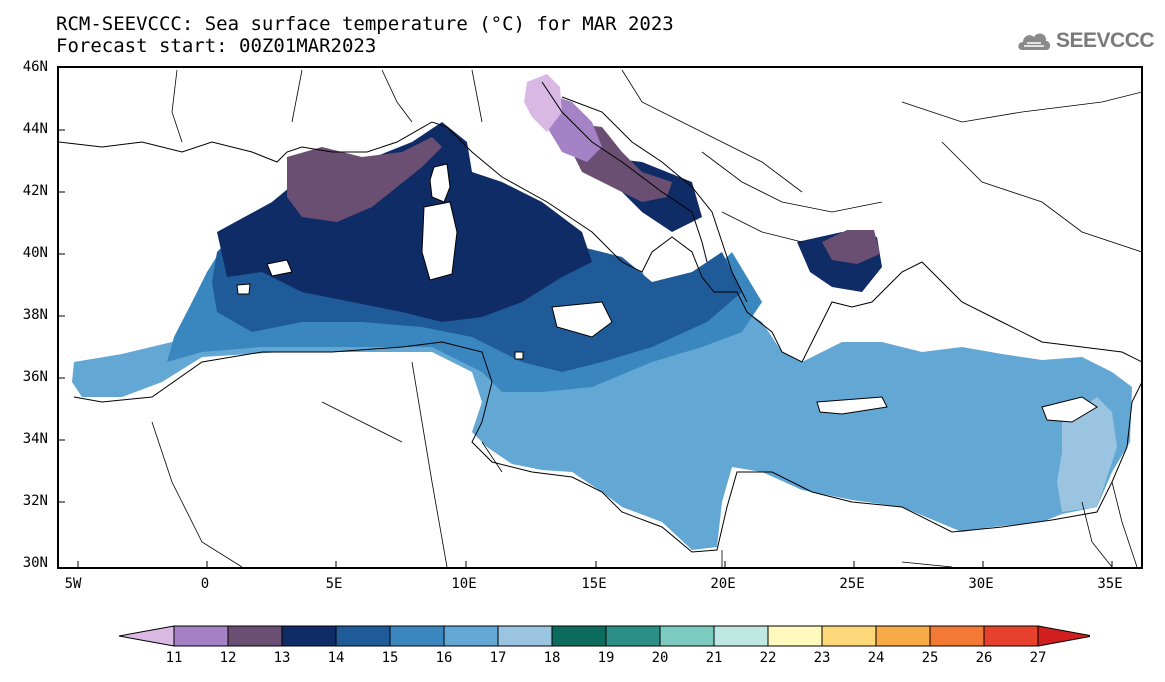  I want to click on lon-label-10e: 10E, so click(464, 584).